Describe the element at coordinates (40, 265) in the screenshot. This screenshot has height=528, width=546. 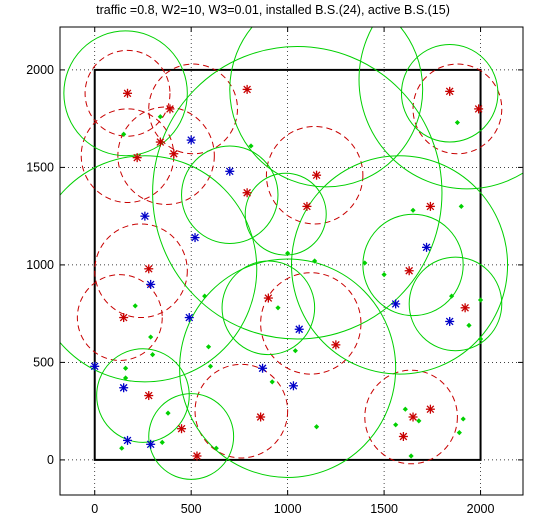
I see `y-tick-label: 1000` at that location.